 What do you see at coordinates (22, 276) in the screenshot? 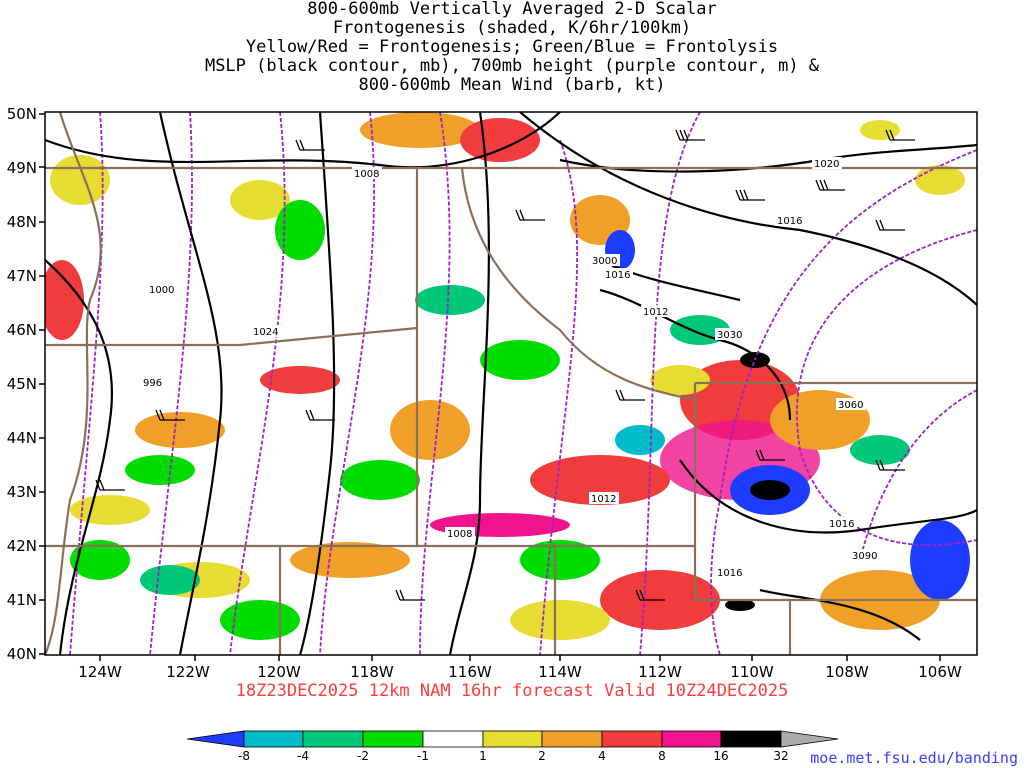
I see `svg-text: 47N` at bounding box center [22, 276].